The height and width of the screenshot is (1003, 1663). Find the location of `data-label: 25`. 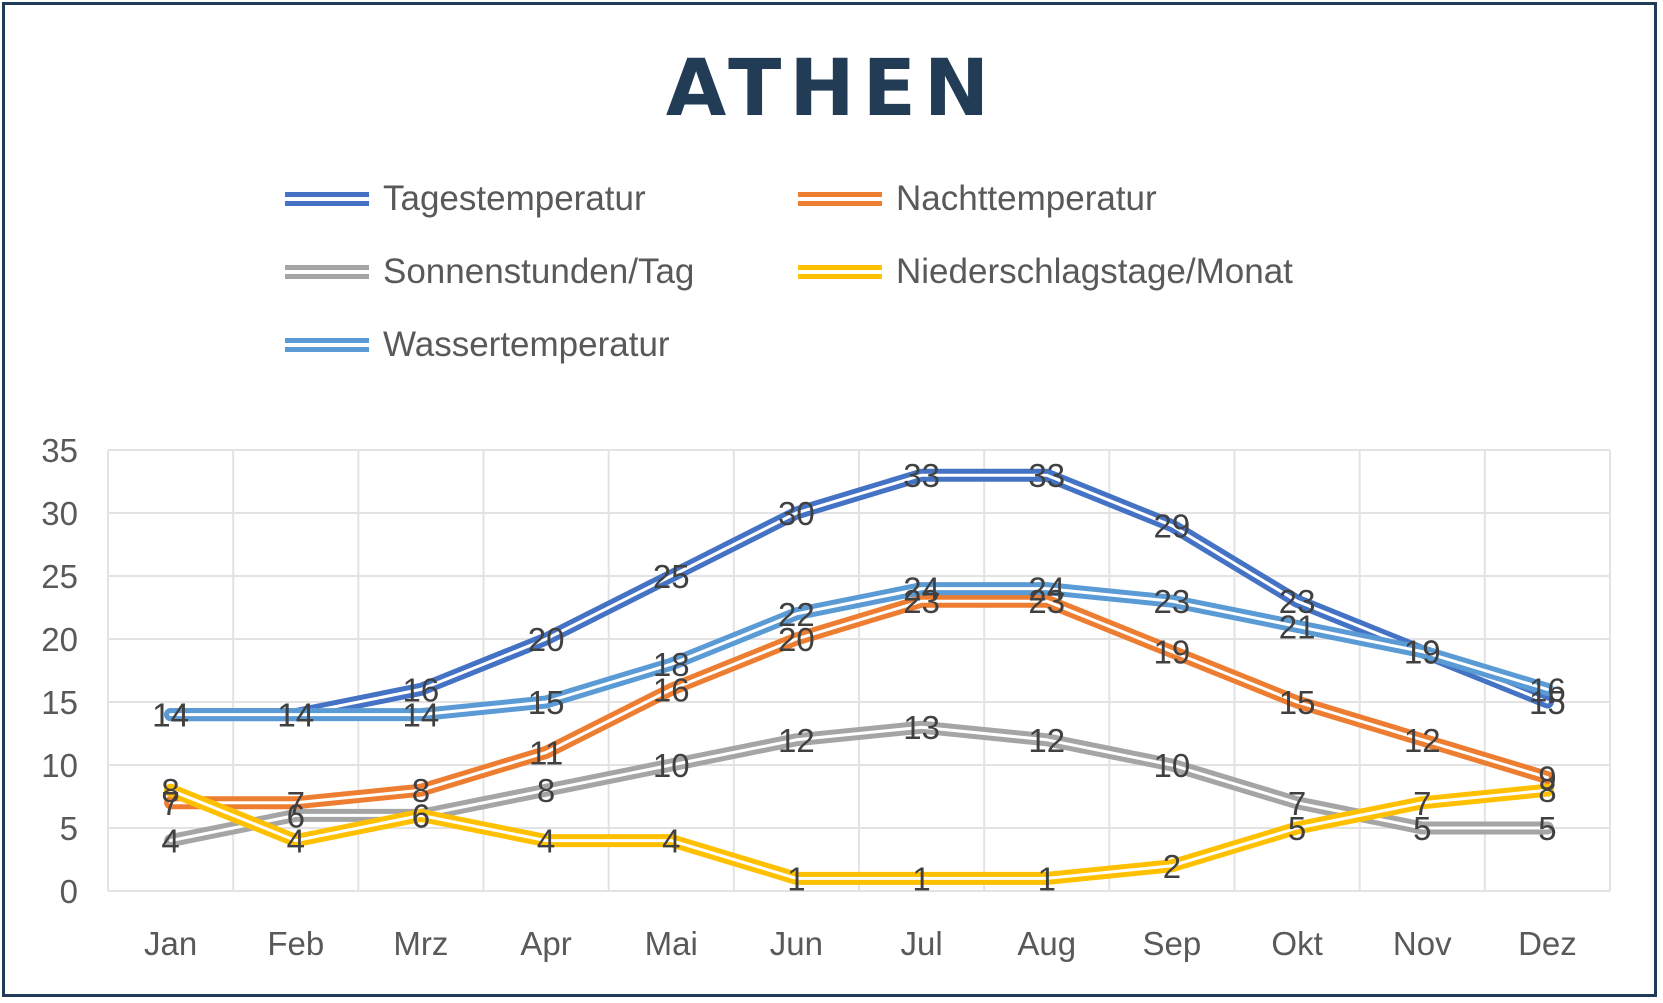

data-label: 25 is located at coordinates (671, 576).